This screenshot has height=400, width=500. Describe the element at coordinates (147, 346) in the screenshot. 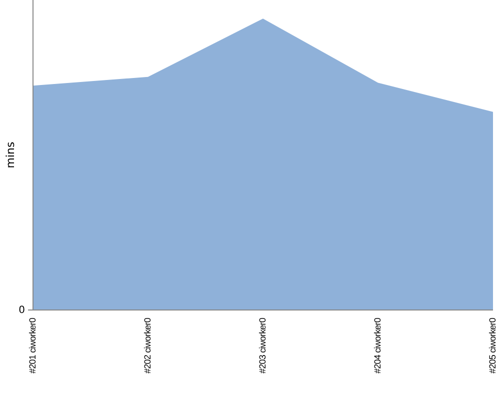

I see `x-tick-label: #202 ciworker0` at that location.